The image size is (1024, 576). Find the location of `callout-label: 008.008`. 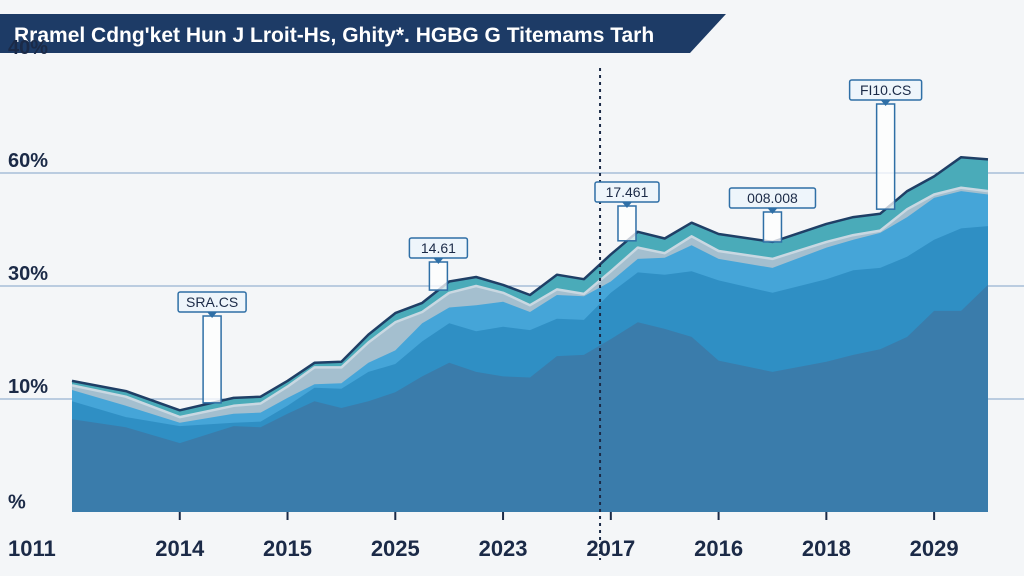

callout-label: 008.008 is located at coordinates (772, 198).